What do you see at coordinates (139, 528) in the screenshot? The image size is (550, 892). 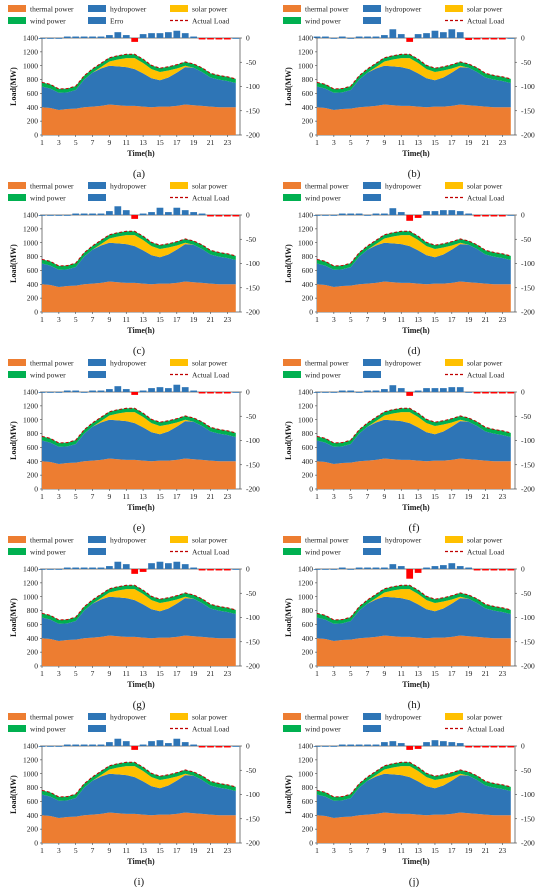 I see `panel-label: (e)` at bounding box center [139, 528].